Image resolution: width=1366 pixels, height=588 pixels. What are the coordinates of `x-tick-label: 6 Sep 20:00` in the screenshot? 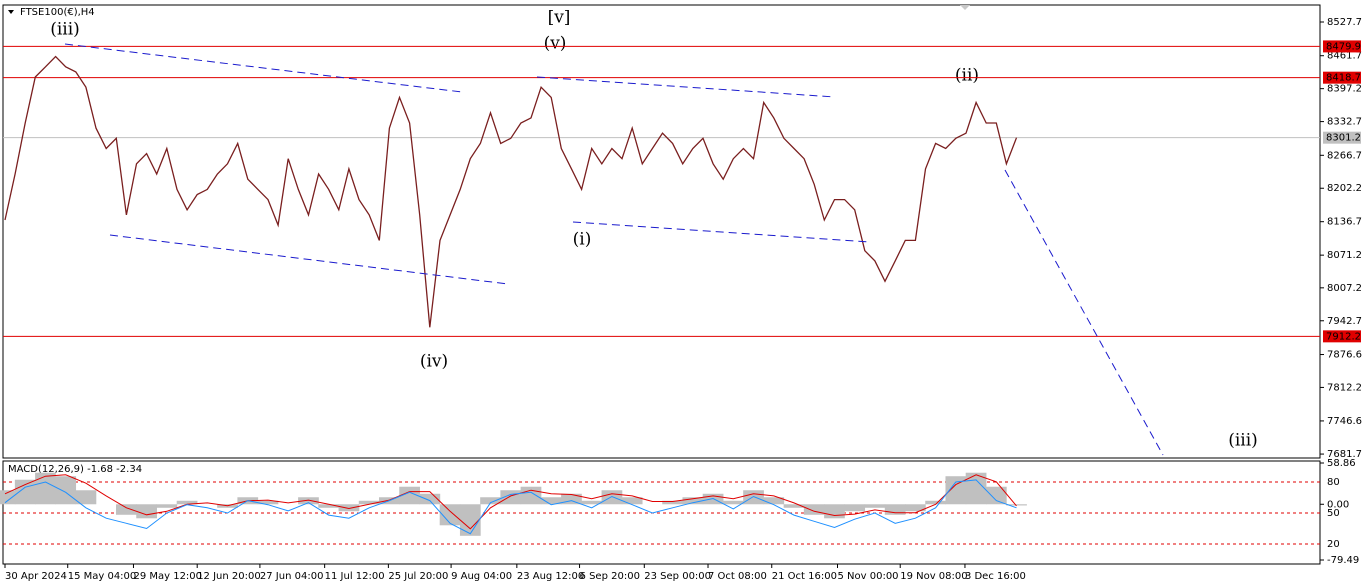 It's located at (610, 576).